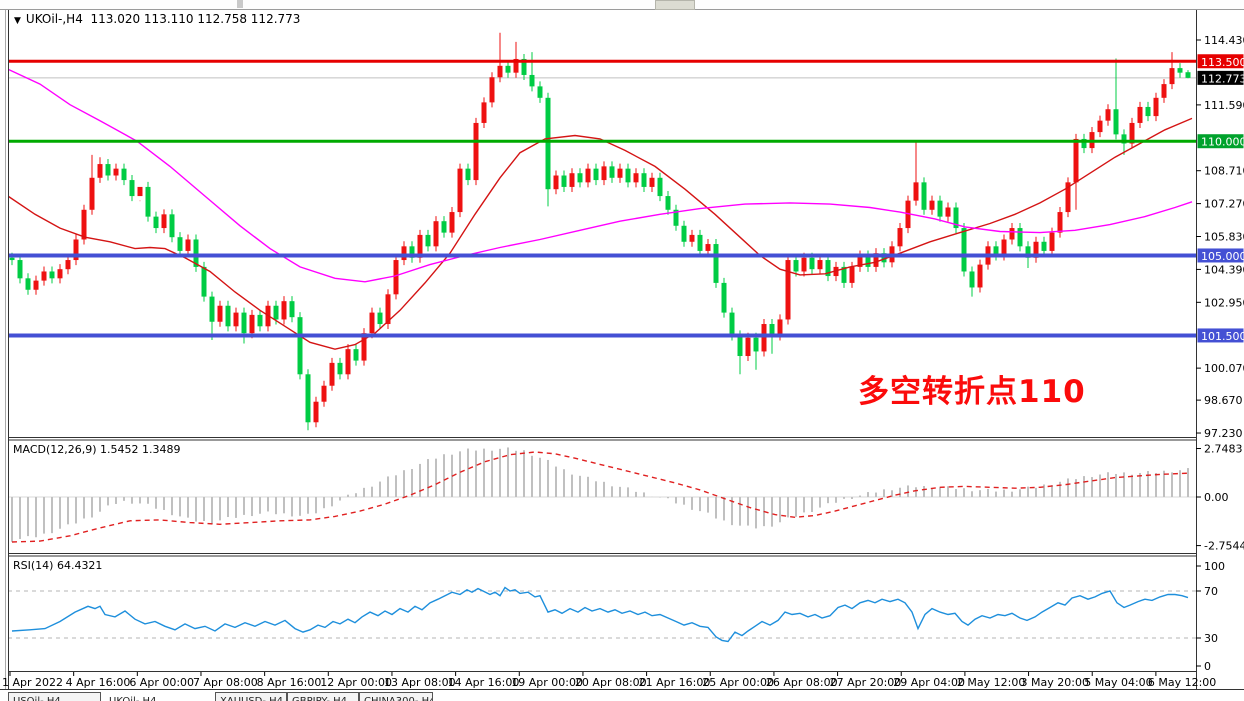 This screenshot has width=1244, height=701. I want to click on text-annotation: 多空转折点110, so click(972, 392).